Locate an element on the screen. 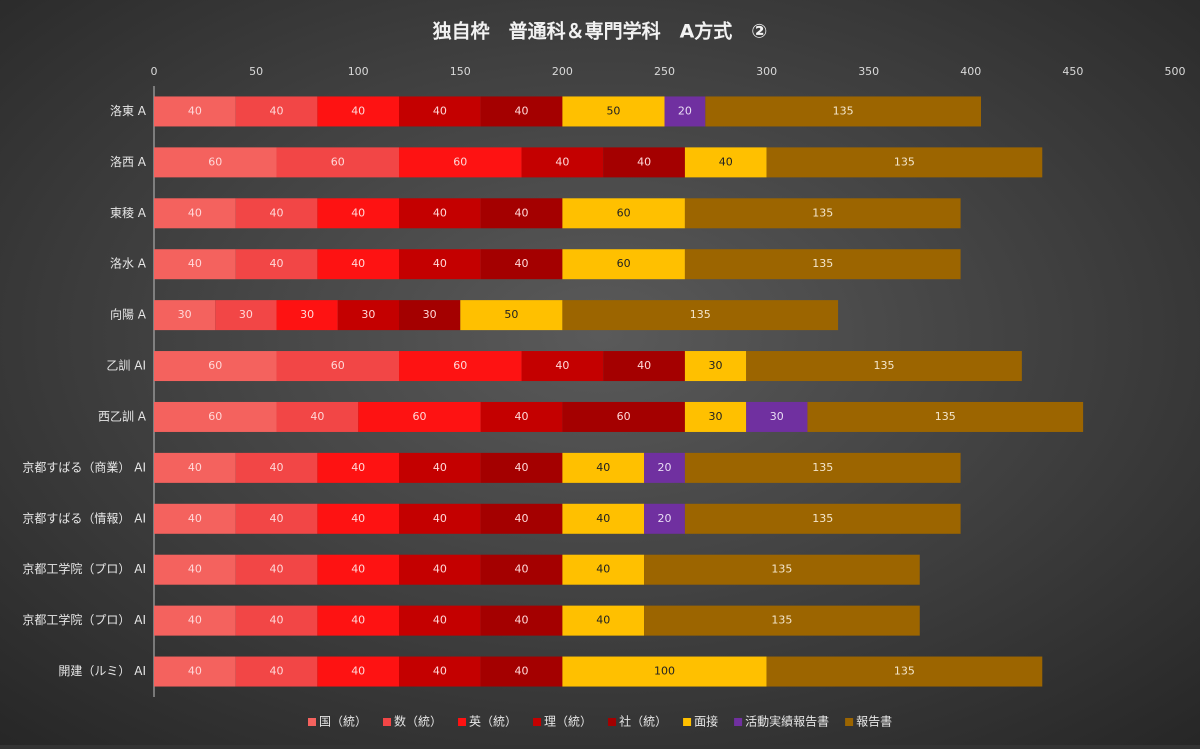  x-tick-label: 350 is located at coordinates (868, 71).